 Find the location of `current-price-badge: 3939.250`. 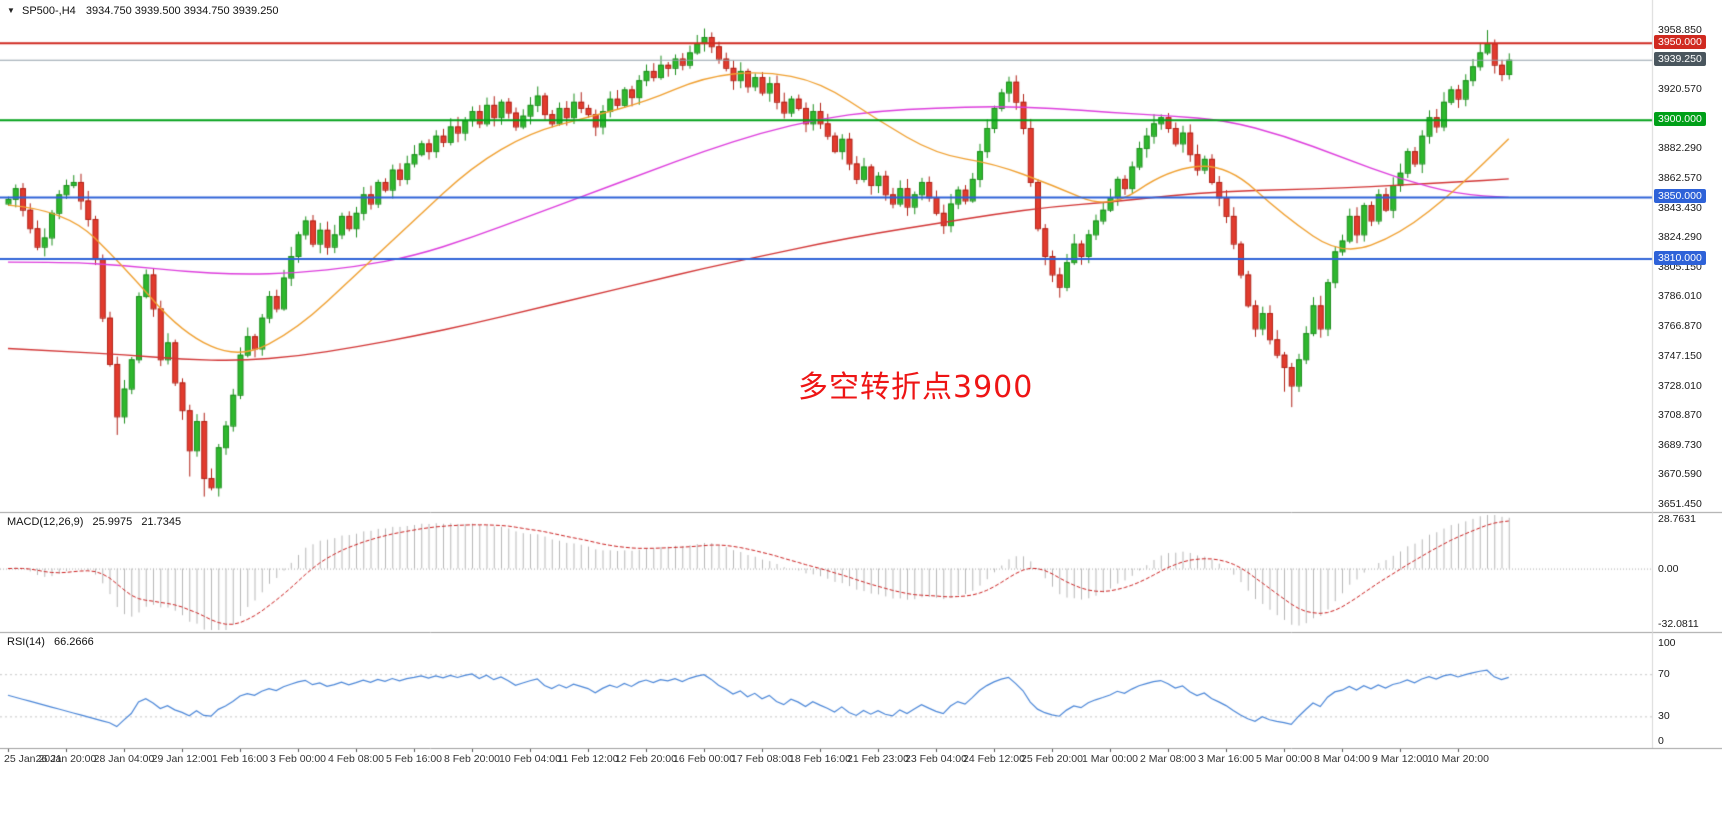

current-price-badge: 3939.250 is located at coordinates (1680, 58).